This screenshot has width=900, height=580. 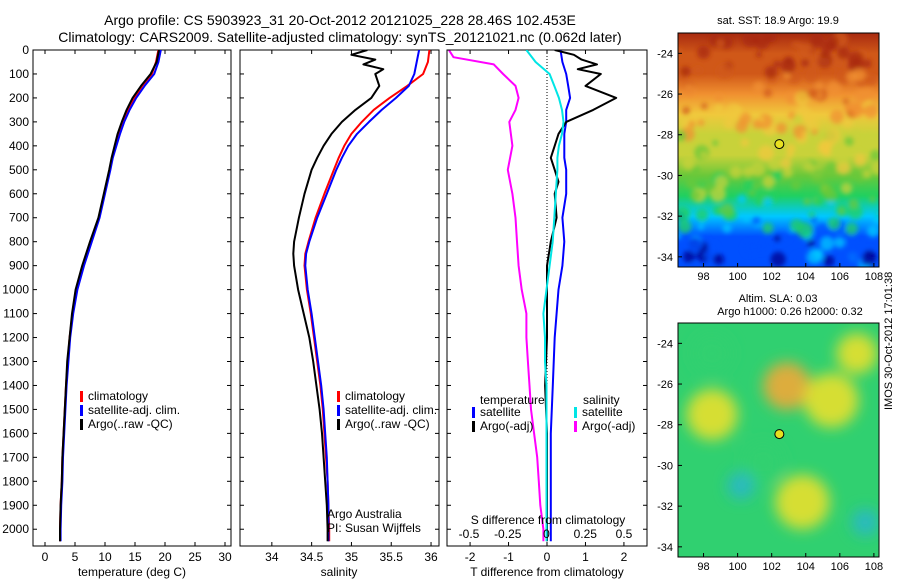 What do you see at coordinates (874, 567) in the screenshot?
I see `map-x-tick-label: 108` at bounding box center [874, 567].